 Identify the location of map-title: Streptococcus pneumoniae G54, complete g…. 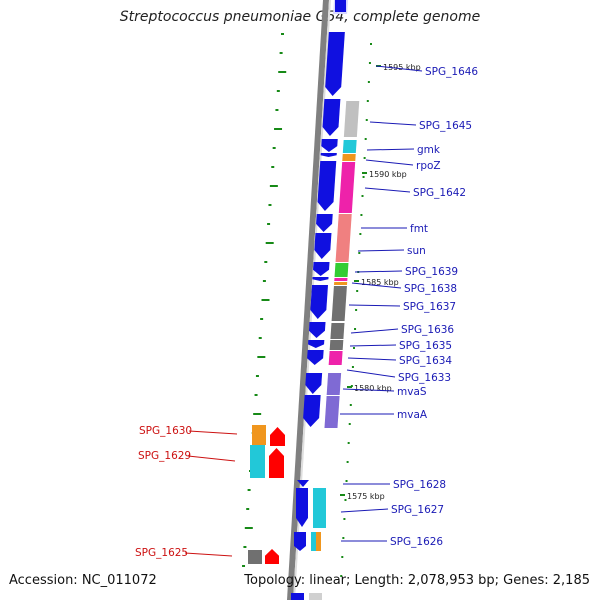
(300, 17).